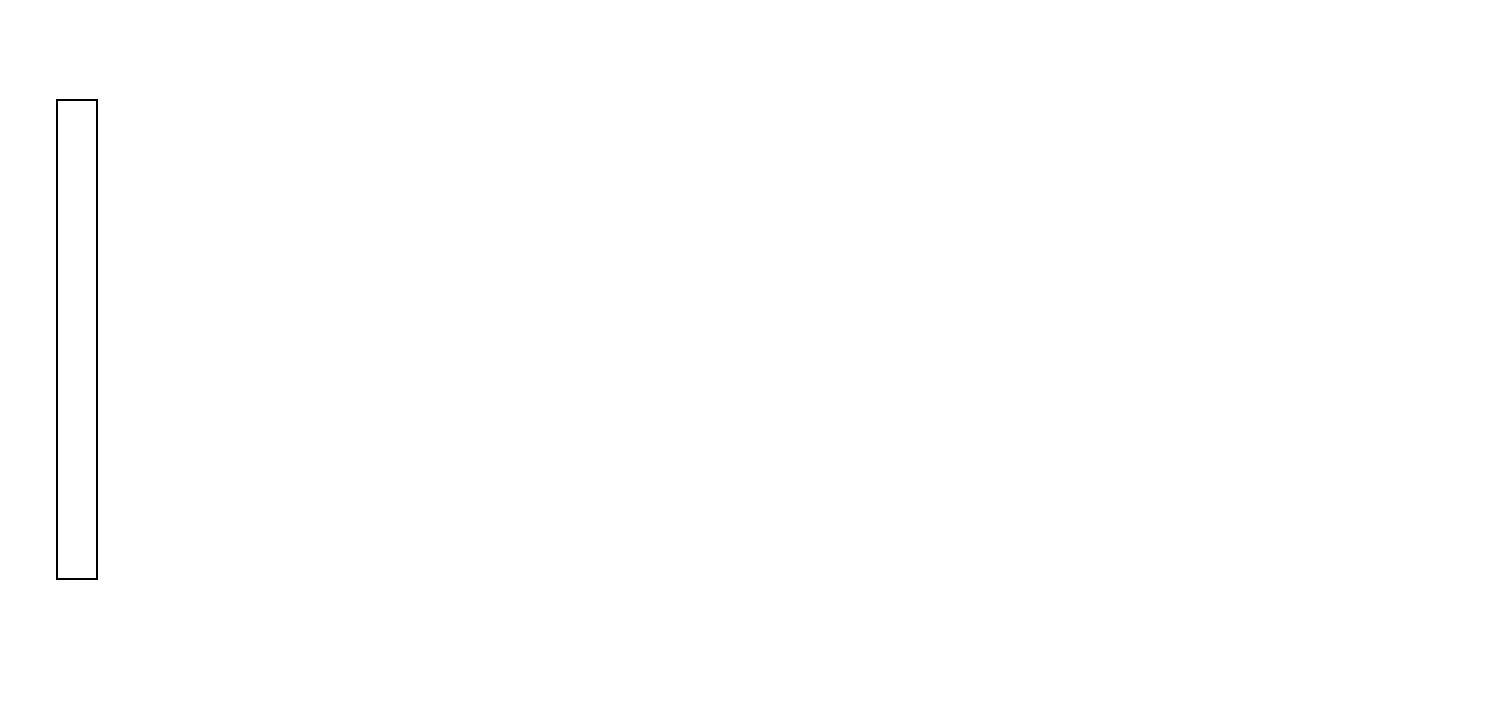 This screenshot has width=1500, height=719. What do you see at coordinates (24, 334) in the screenshot?
I see `colorbar-title` at bounding box center [24, 334].